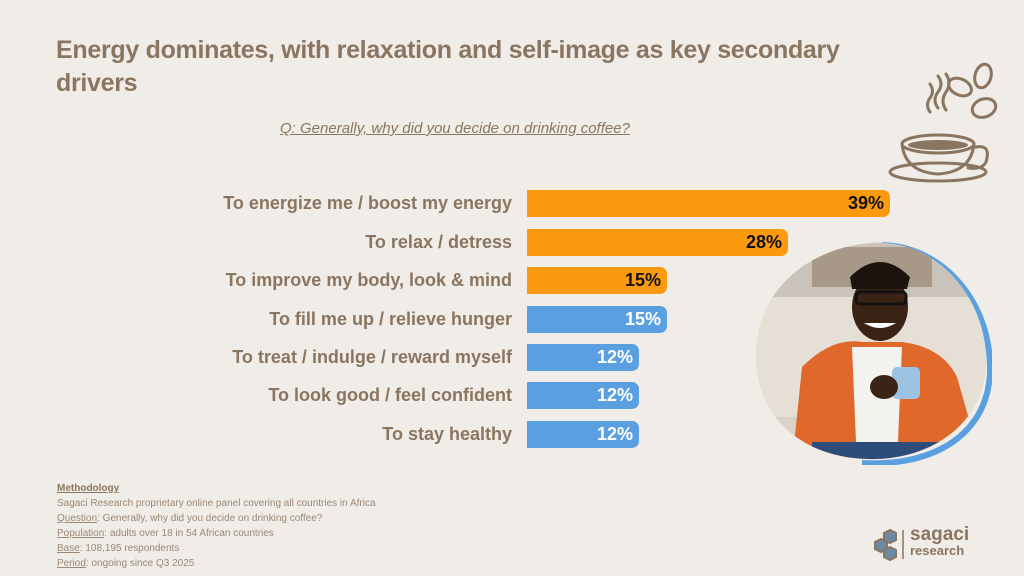  Describe the element at coordinates (438, 242) in the screenshot. I see `bar-label: To relax / detress` at that location.